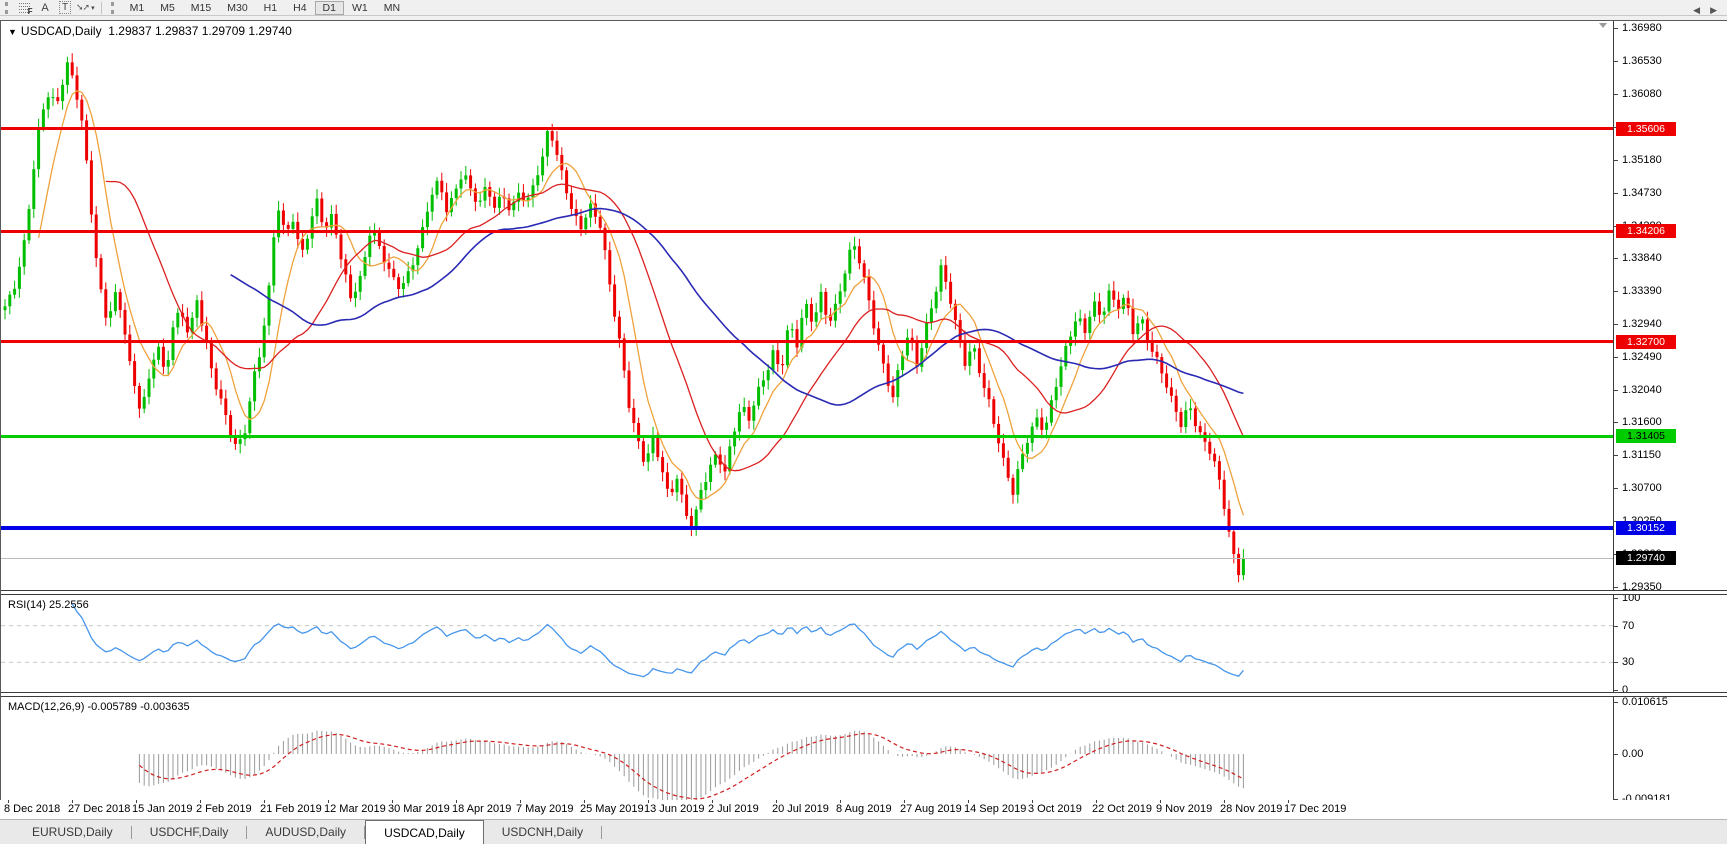 This screenshot has width=1727, height=844. I want to click on rsi-tick-label: 70, so click(1628, 626).